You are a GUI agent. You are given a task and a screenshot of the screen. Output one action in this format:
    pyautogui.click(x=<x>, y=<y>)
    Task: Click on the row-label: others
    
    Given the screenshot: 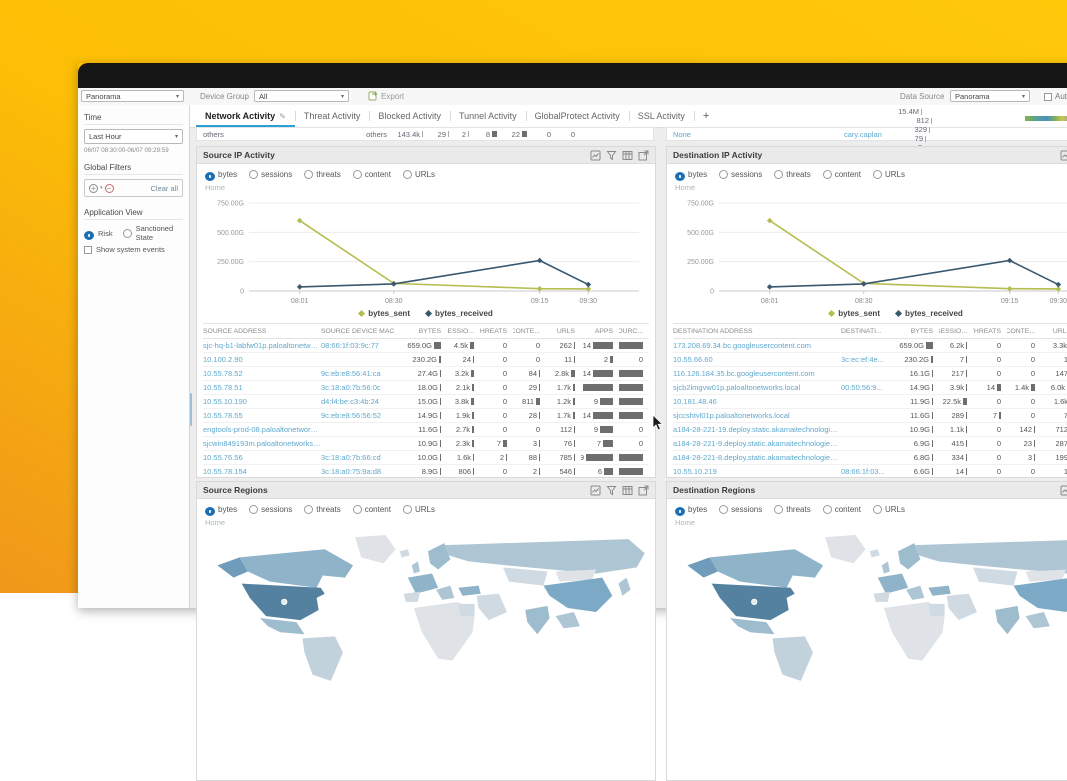 What is the action you would take?
    pyautogui.click(x=210, y=134)
    